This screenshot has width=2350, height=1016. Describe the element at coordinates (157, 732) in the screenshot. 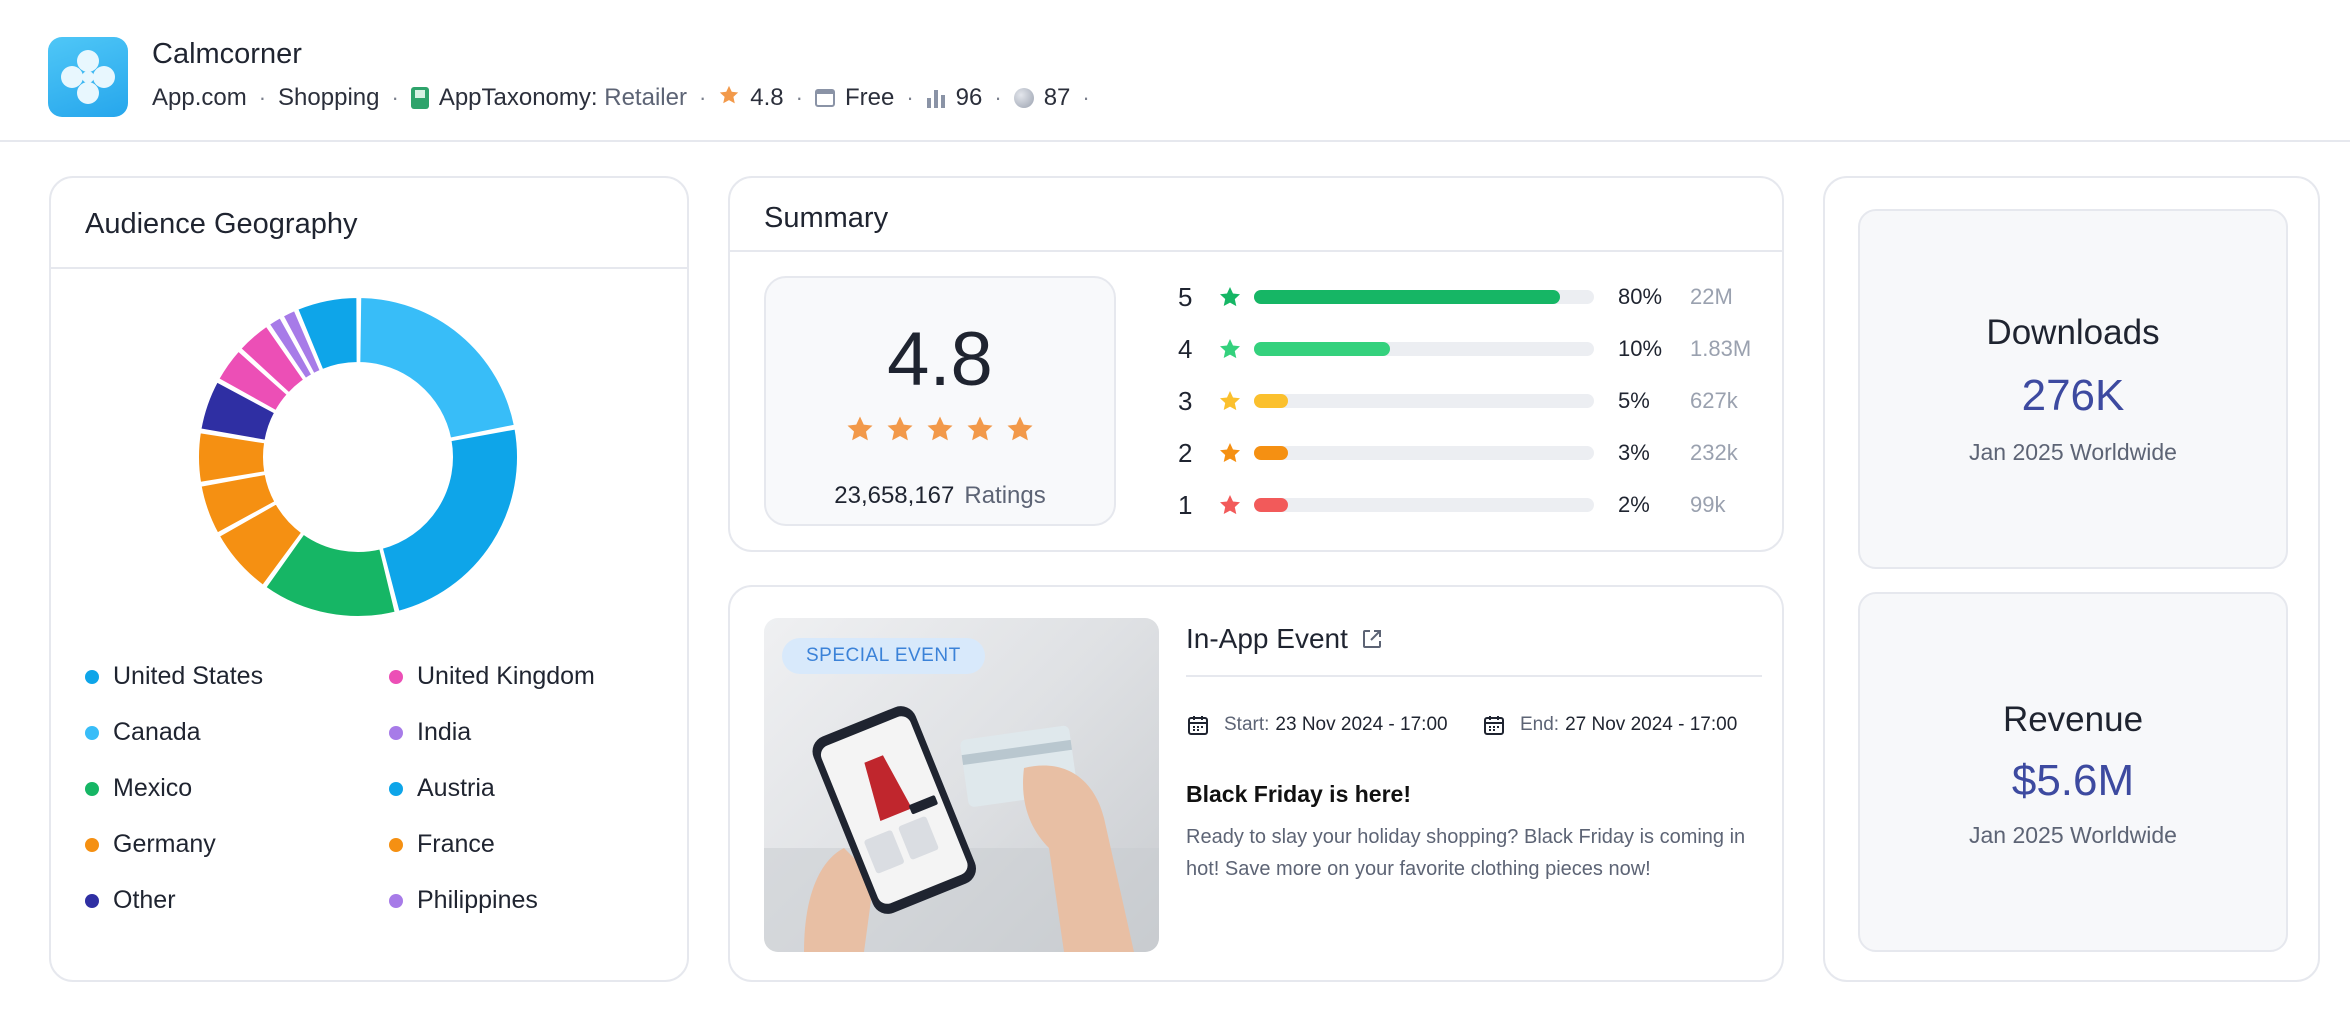

I see `legend-label: Canada` at that location.